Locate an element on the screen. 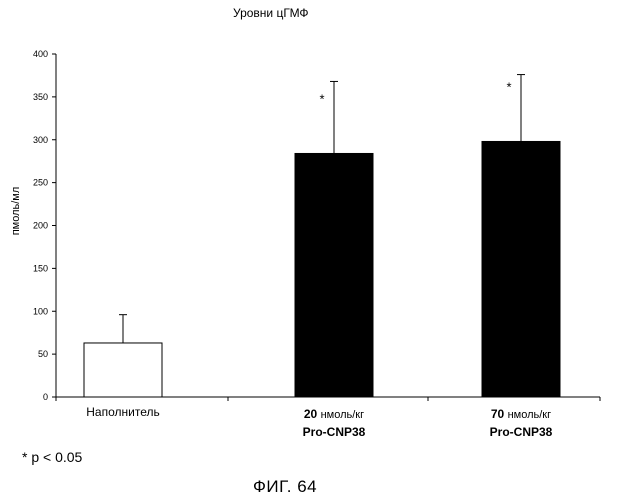 The width and height of the screenshot is (623, 499). y-tick-label: 100 is located at coordinates (40, 311).